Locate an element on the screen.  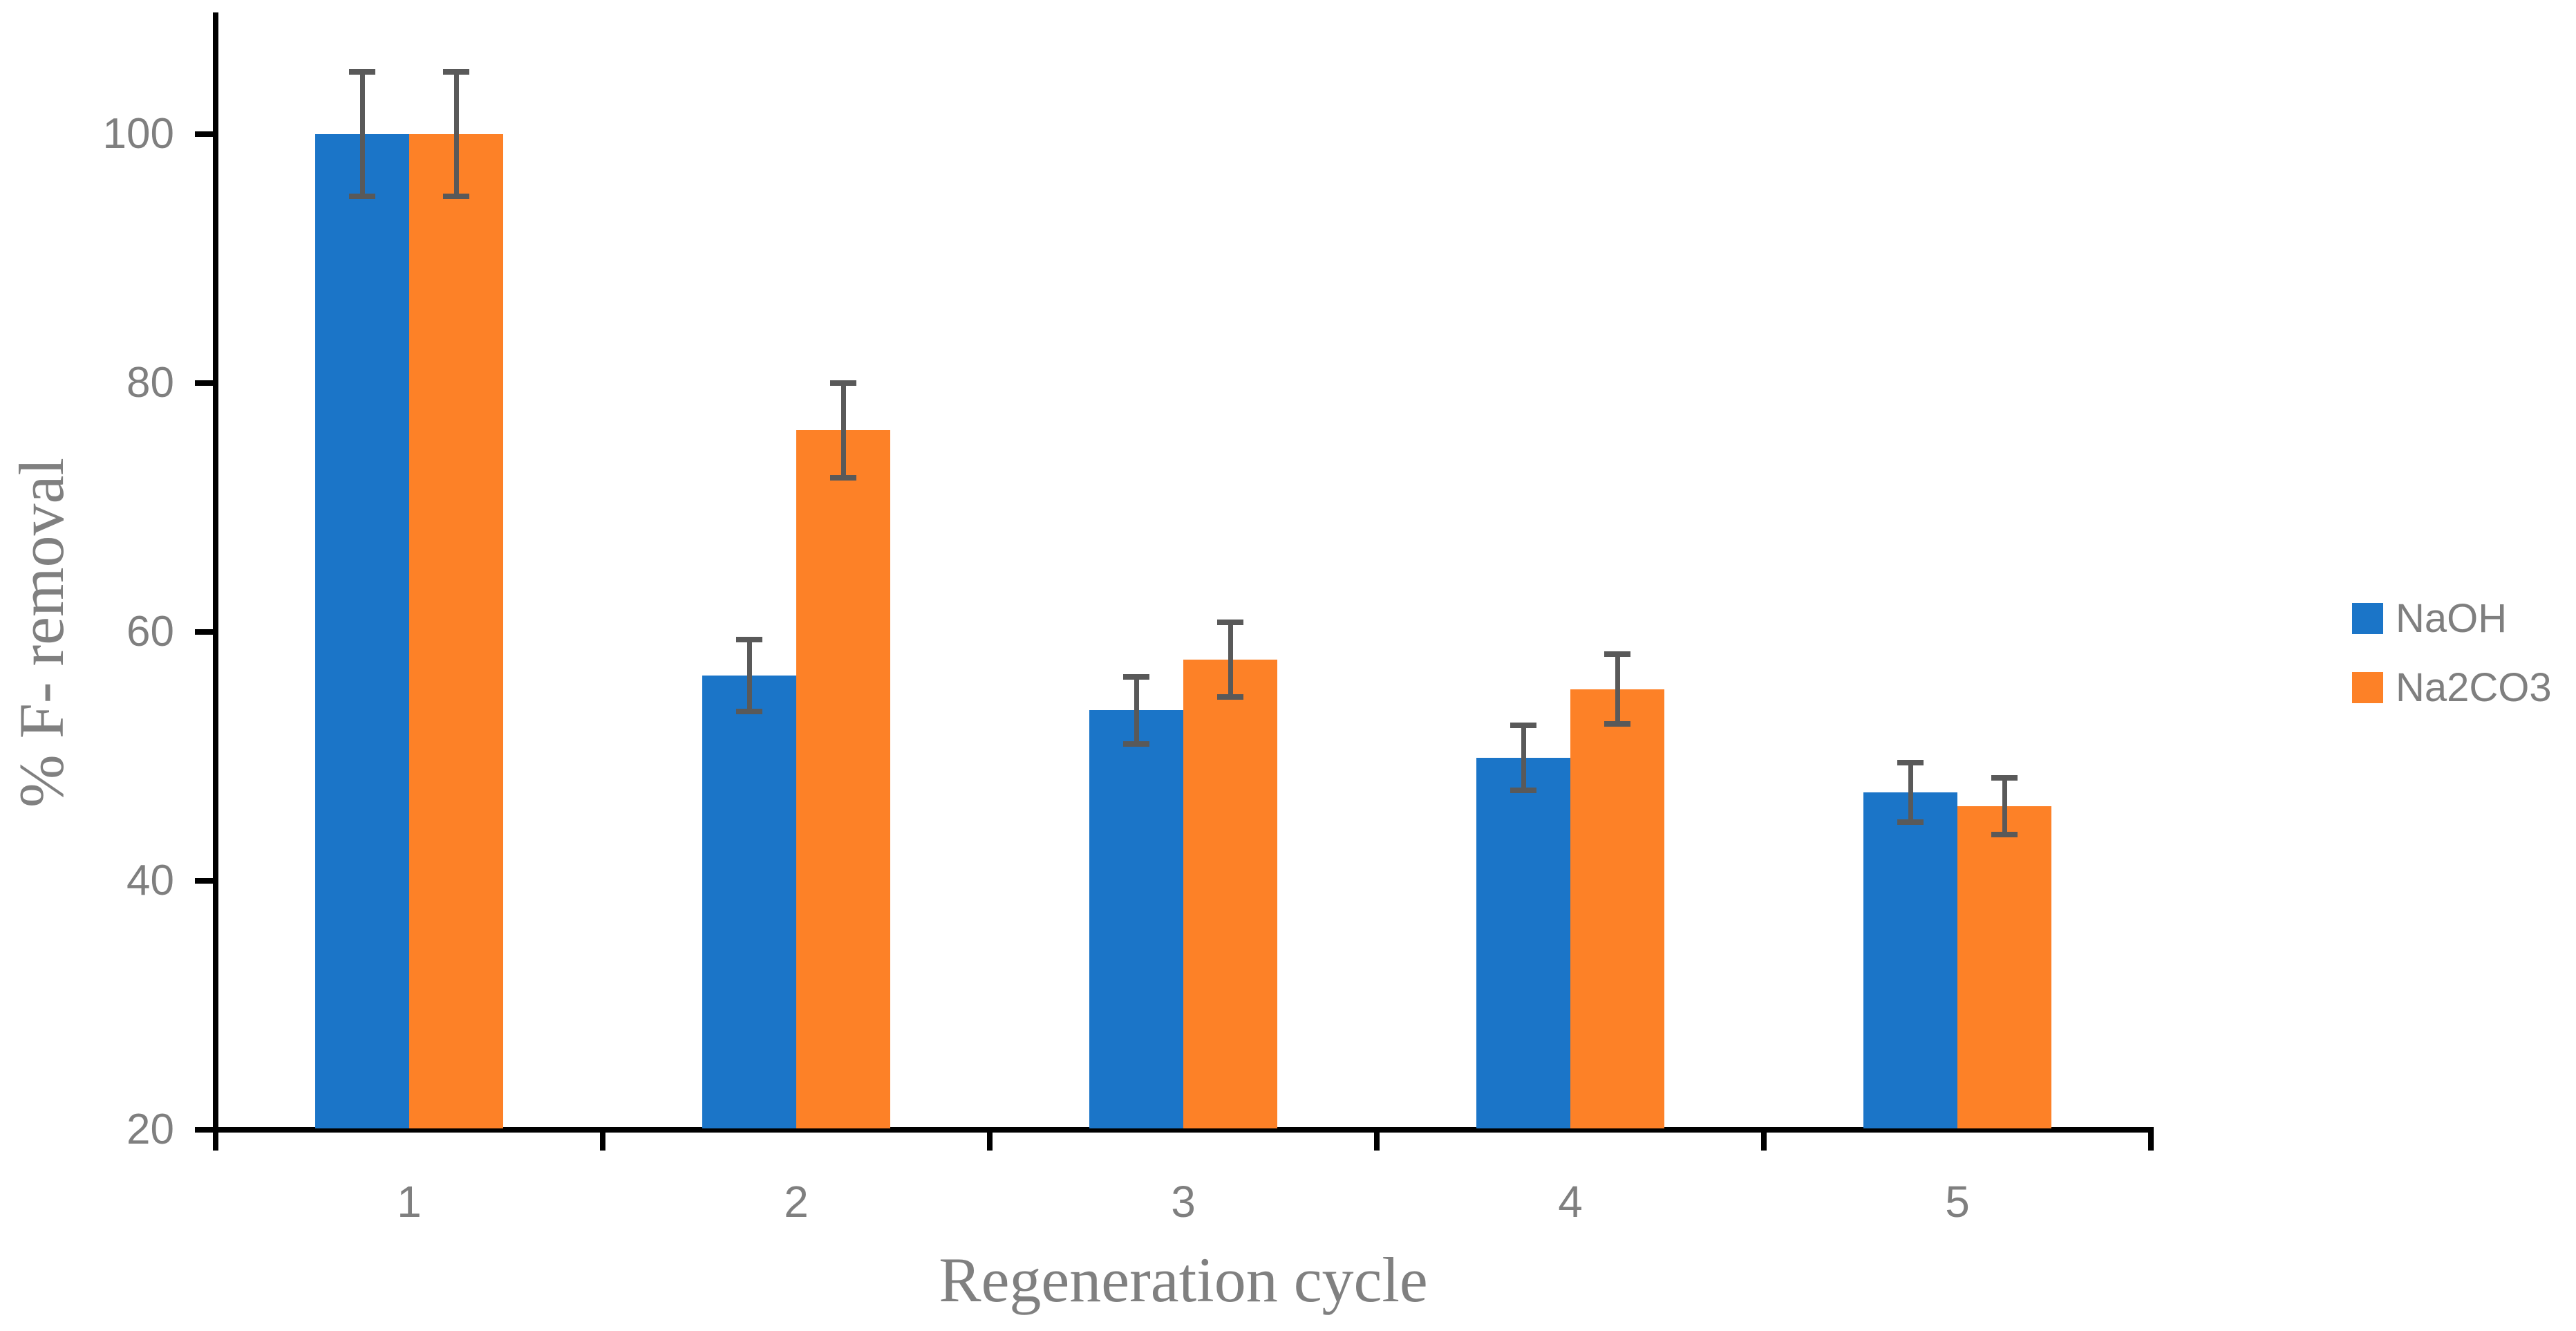
legend-label-NaOH: NaOH is located at coordinates (2452, 618).